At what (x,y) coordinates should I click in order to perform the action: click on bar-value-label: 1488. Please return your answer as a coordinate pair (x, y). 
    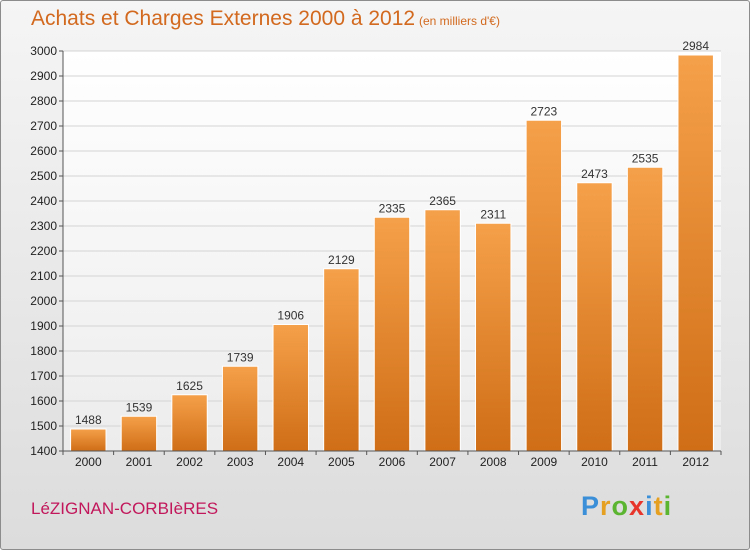
    Looking at the image, I should click on (88, 420).